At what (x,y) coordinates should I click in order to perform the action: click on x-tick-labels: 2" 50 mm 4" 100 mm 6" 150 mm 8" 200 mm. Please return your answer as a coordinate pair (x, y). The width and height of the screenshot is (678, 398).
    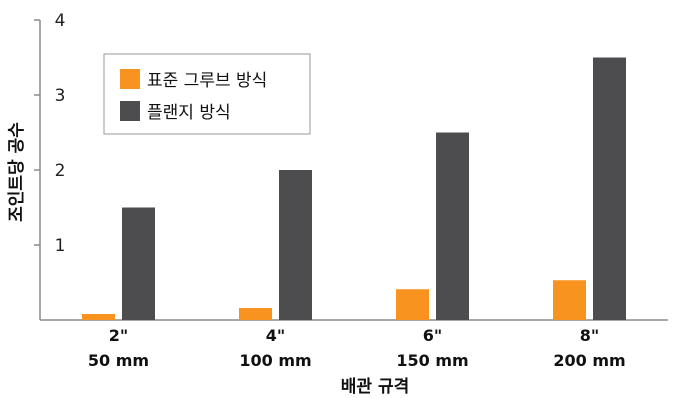
    Looking at the image, I should click on (357, 348).